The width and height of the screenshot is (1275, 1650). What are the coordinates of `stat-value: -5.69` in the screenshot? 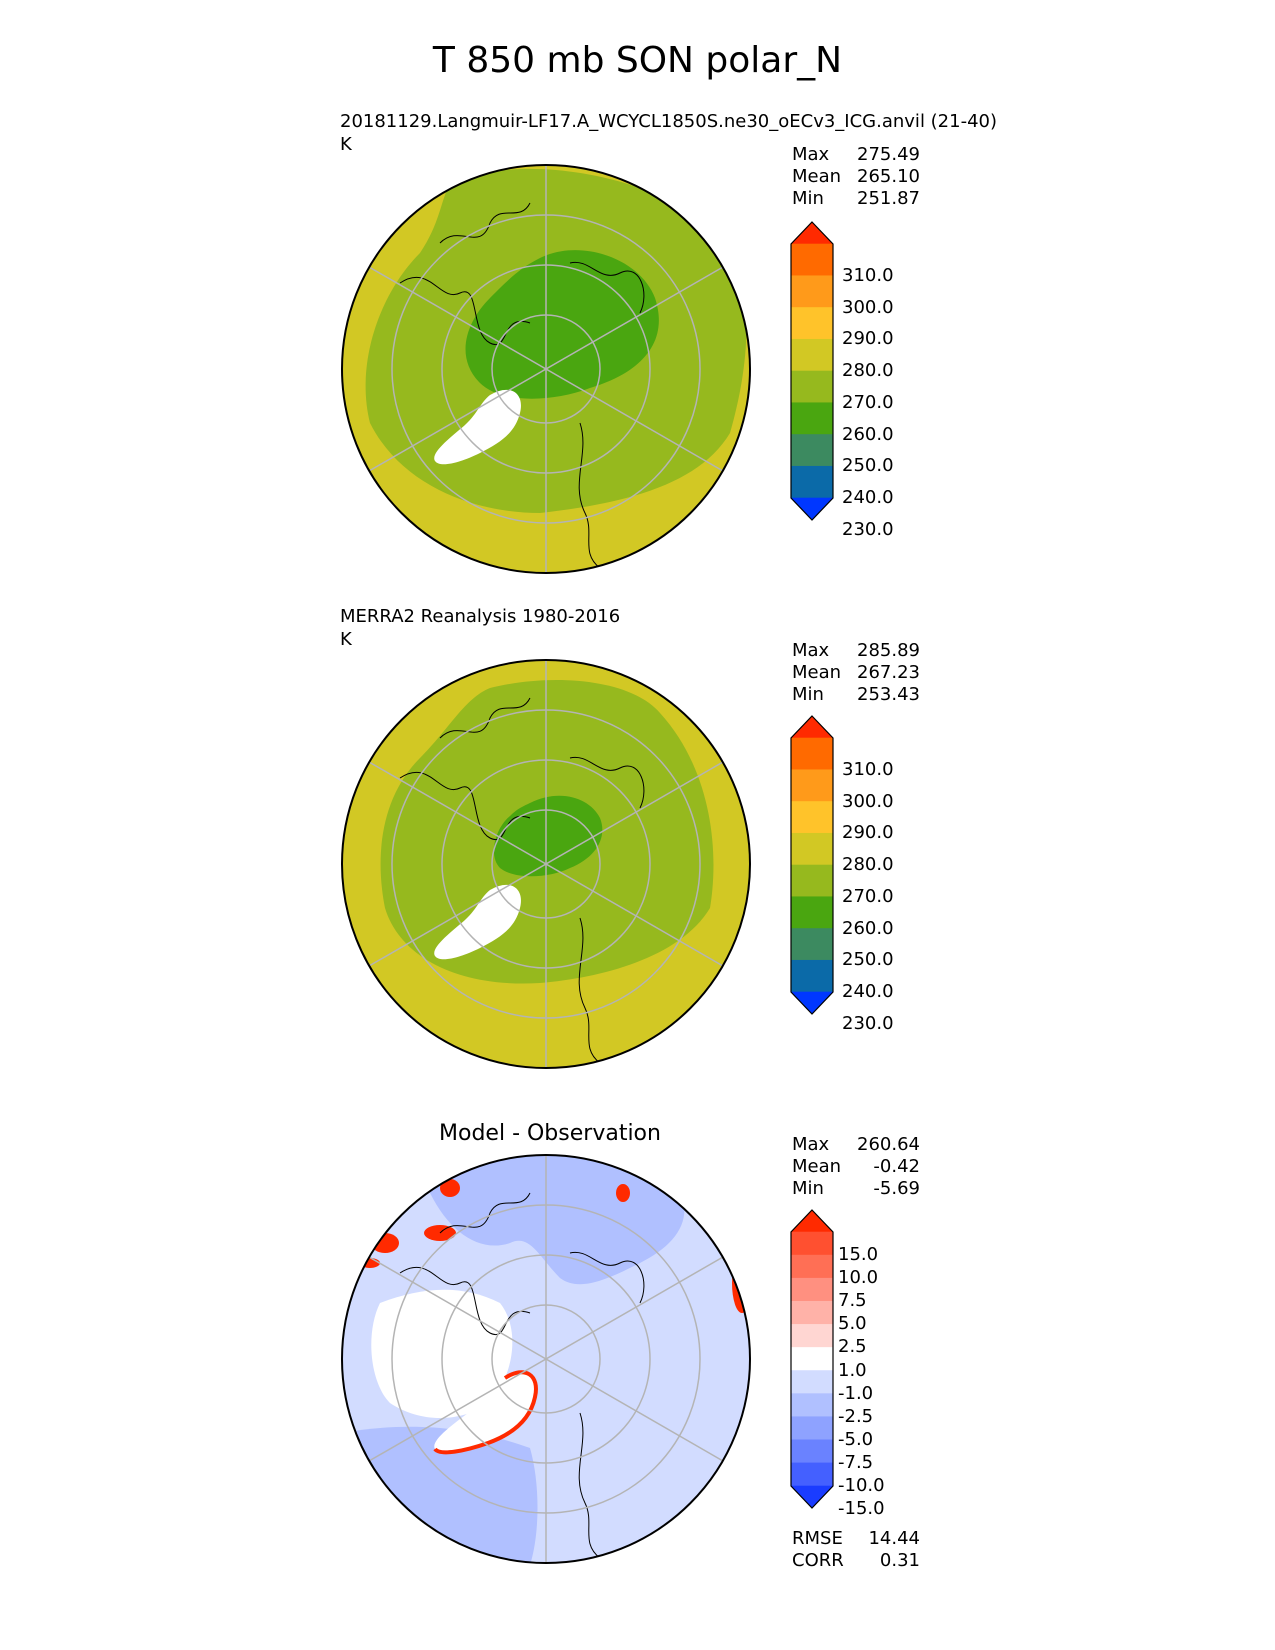 It's located at (896, 1188).